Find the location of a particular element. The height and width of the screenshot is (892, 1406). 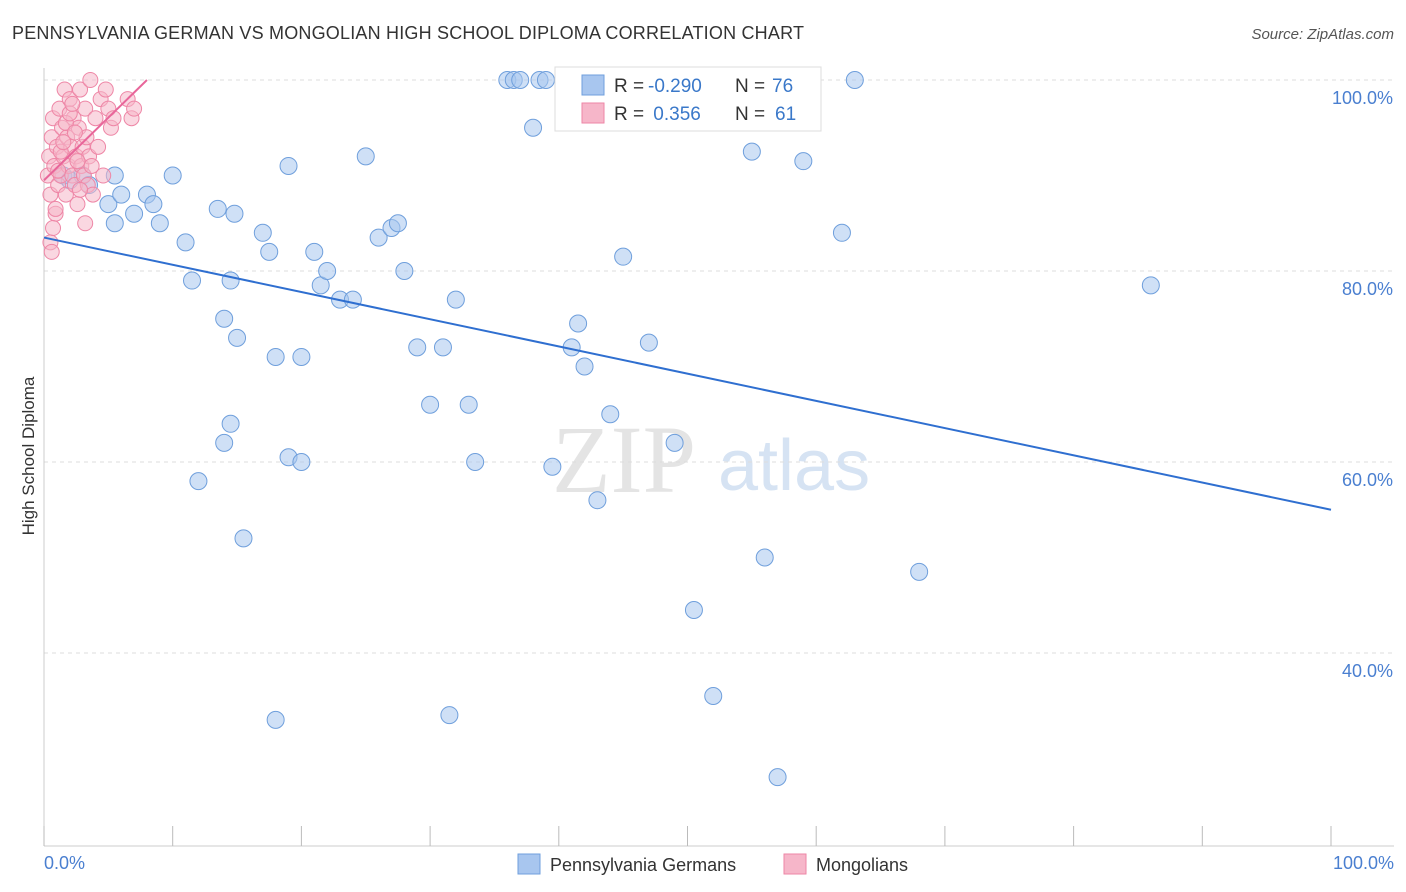

legend-n-label-1: N = is located at coordinates (750, 86).